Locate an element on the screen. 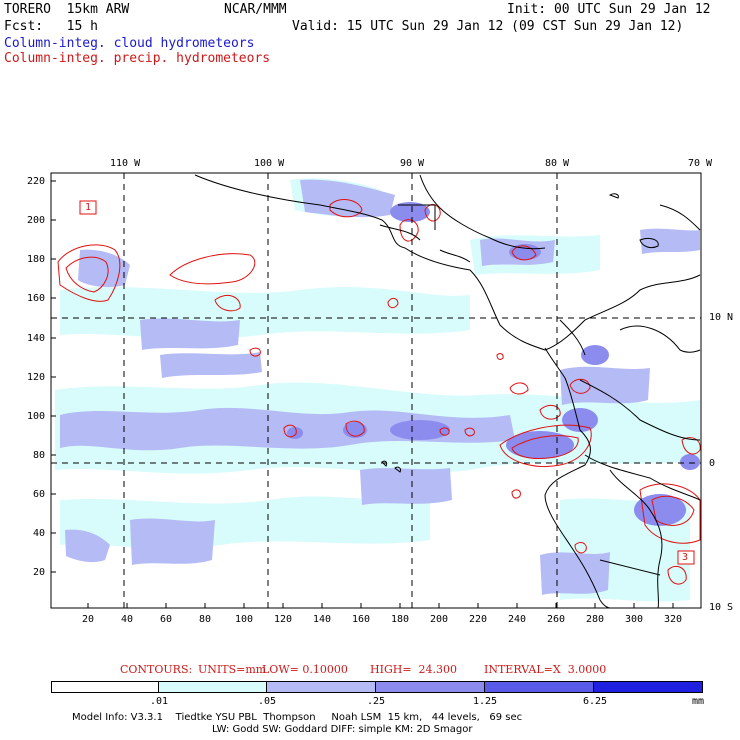  lon-label-80w: 80 W is located at coordinates (557, 163).